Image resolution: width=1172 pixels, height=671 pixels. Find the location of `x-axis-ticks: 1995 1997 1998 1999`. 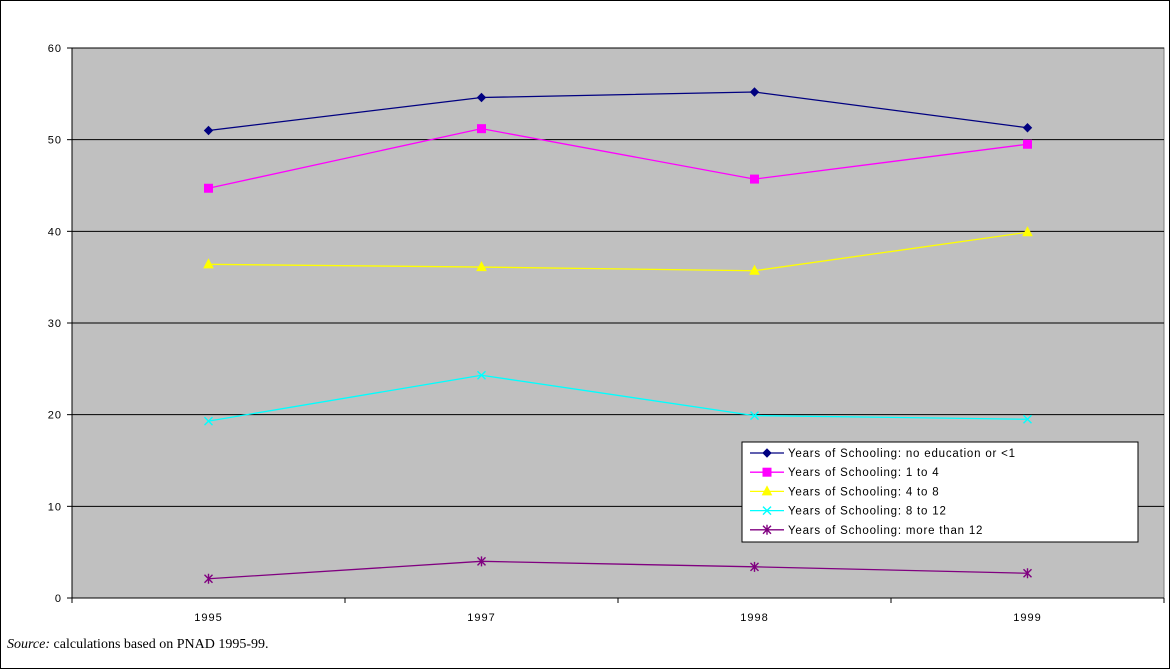

x-axis-ticks: 1995 1997 1998 1999 is located at coordinates (618, 611).